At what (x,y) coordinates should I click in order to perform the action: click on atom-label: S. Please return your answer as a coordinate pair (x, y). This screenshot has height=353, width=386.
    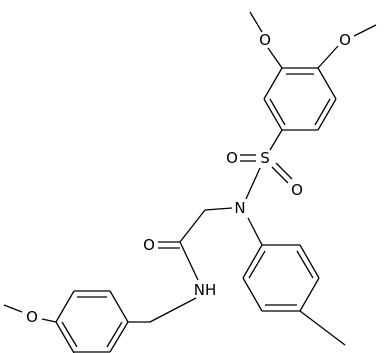
    Looking at the image, I should click on (265, 158).